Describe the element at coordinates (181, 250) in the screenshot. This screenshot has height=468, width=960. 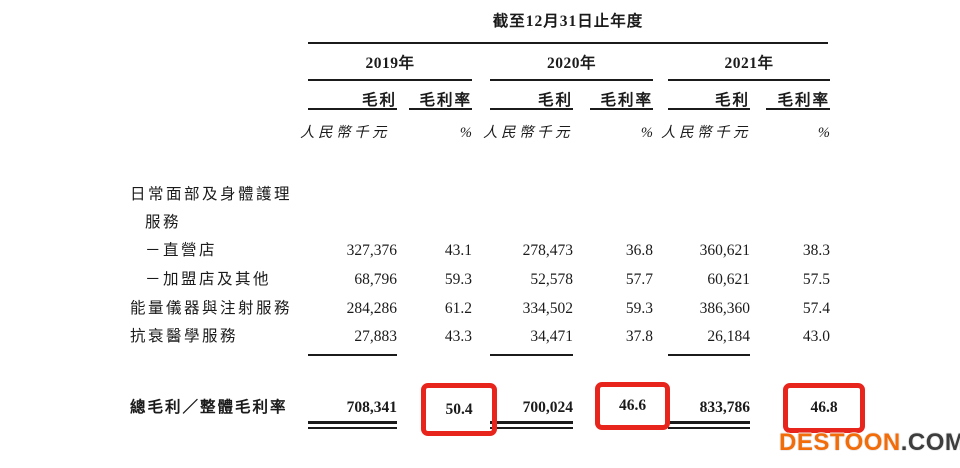
I see `row-label-direct-stores: －直營店` at that location.